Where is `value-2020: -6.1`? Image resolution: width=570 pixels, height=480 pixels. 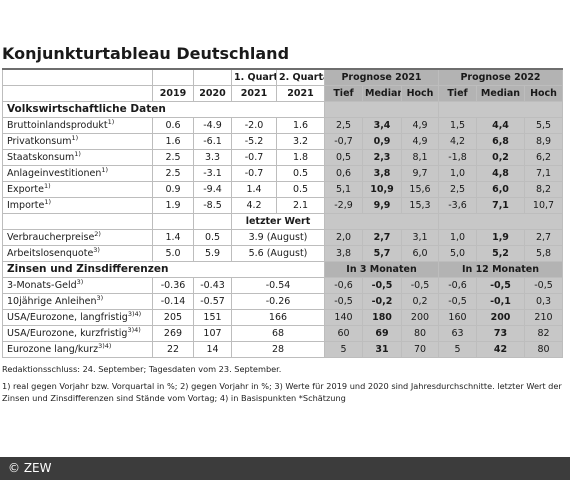 value-2020: -6.1 is located at coordinates (212, 141).